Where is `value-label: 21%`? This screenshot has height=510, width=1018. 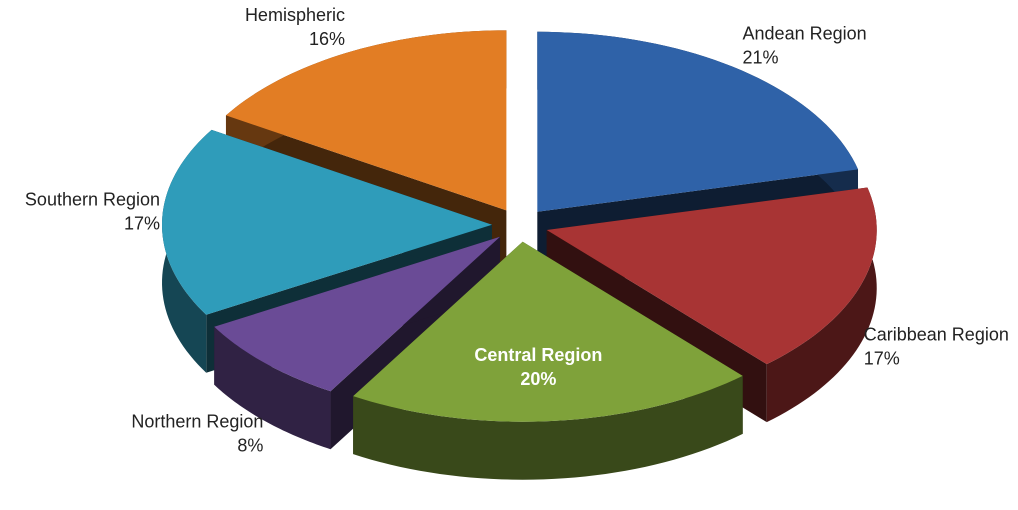
value-label: 21% is located at coordinates (761, 58).